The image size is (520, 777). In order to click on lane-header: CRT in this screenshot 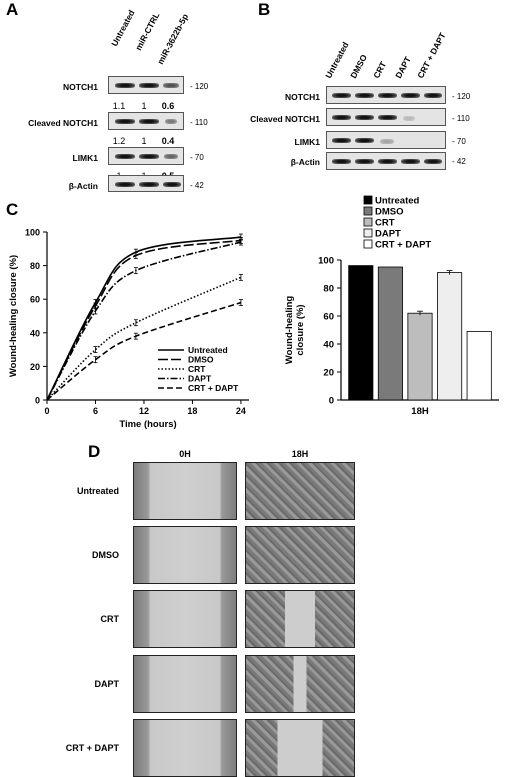, I will do `click(380, 69)`.